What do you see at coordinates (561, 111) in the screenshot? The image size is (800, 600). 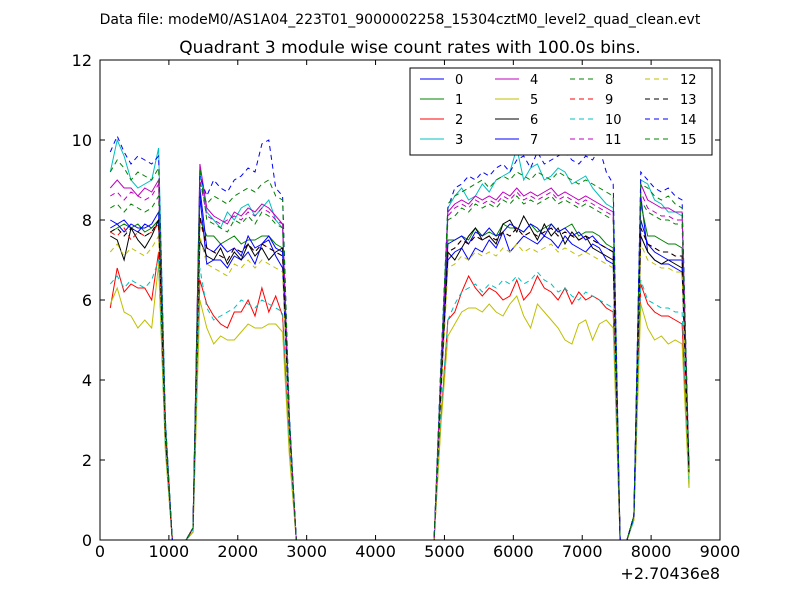 I see `legend-box` at bounding box center [561, 111].